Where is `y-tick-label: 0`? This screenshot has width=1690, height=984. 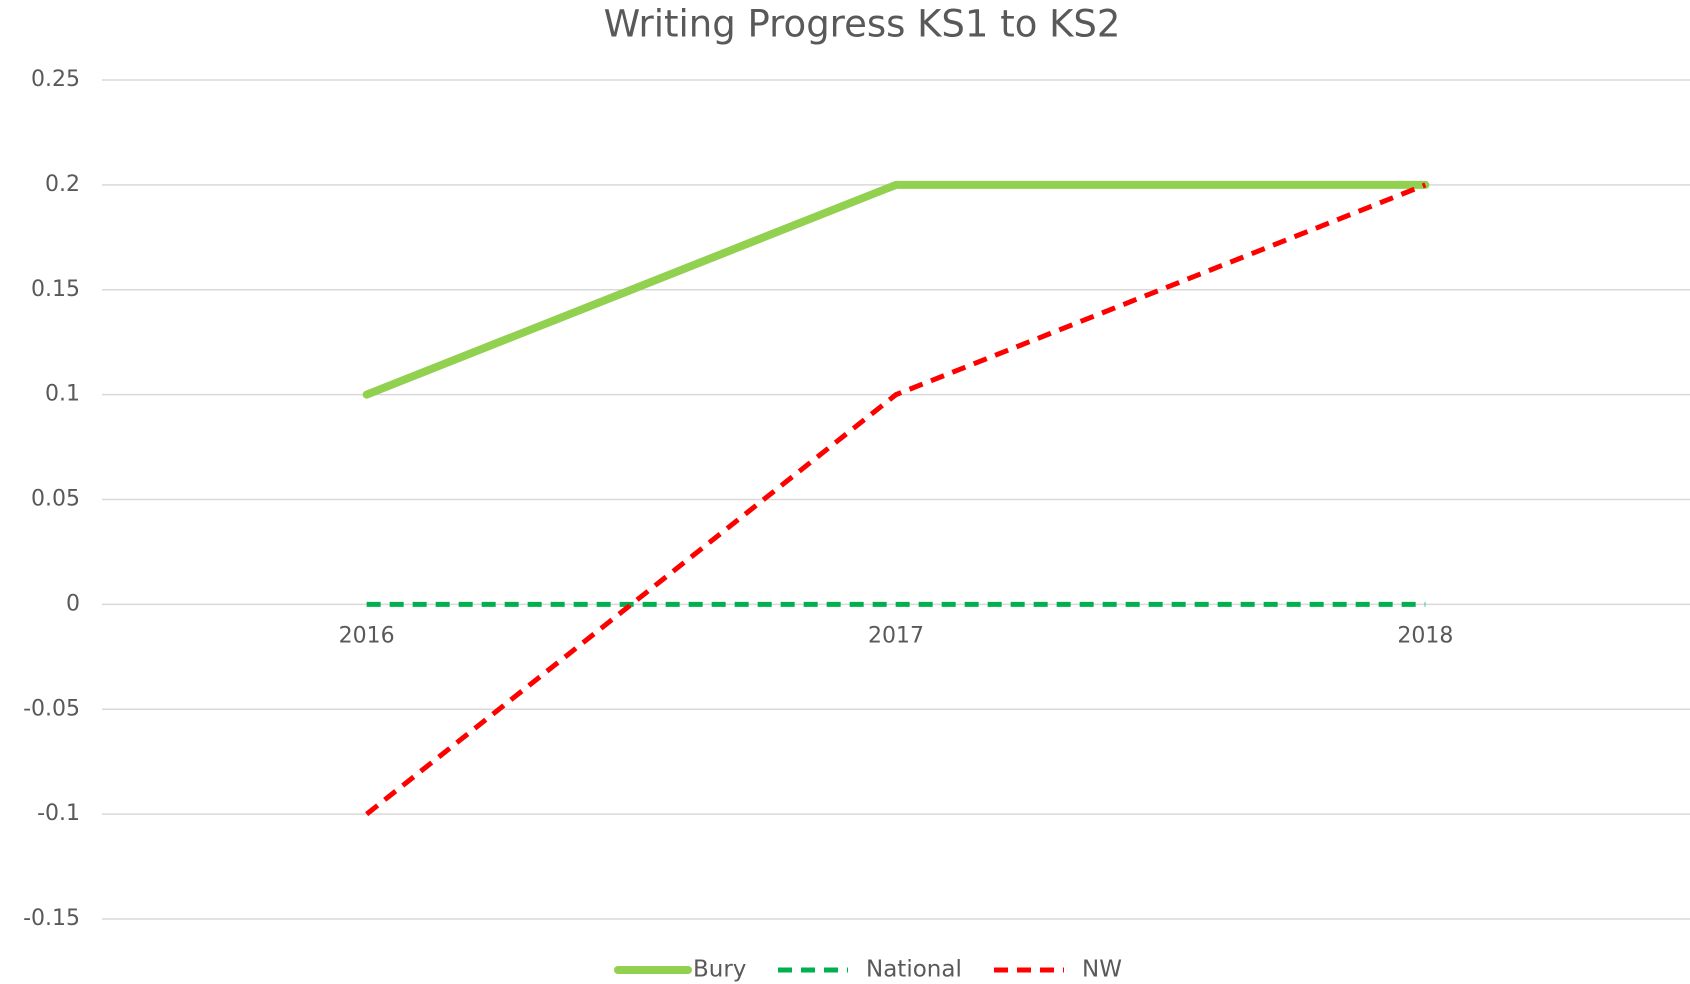
y-tick-label: 0 is located at coordinates (73, 603).